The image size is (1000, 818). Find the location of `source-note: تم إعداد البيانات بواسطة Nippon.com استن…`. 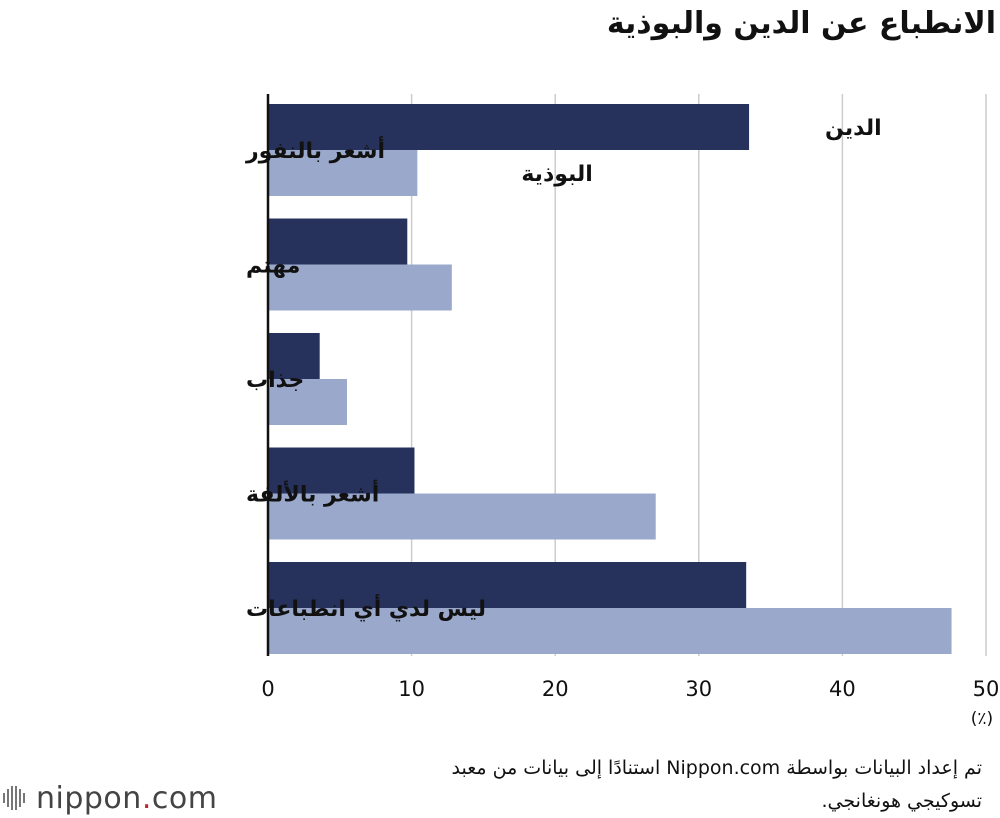

source-note: تم إعداد البيانات بواسطة Nippon.com استن… is located at coordinates (632, 785).